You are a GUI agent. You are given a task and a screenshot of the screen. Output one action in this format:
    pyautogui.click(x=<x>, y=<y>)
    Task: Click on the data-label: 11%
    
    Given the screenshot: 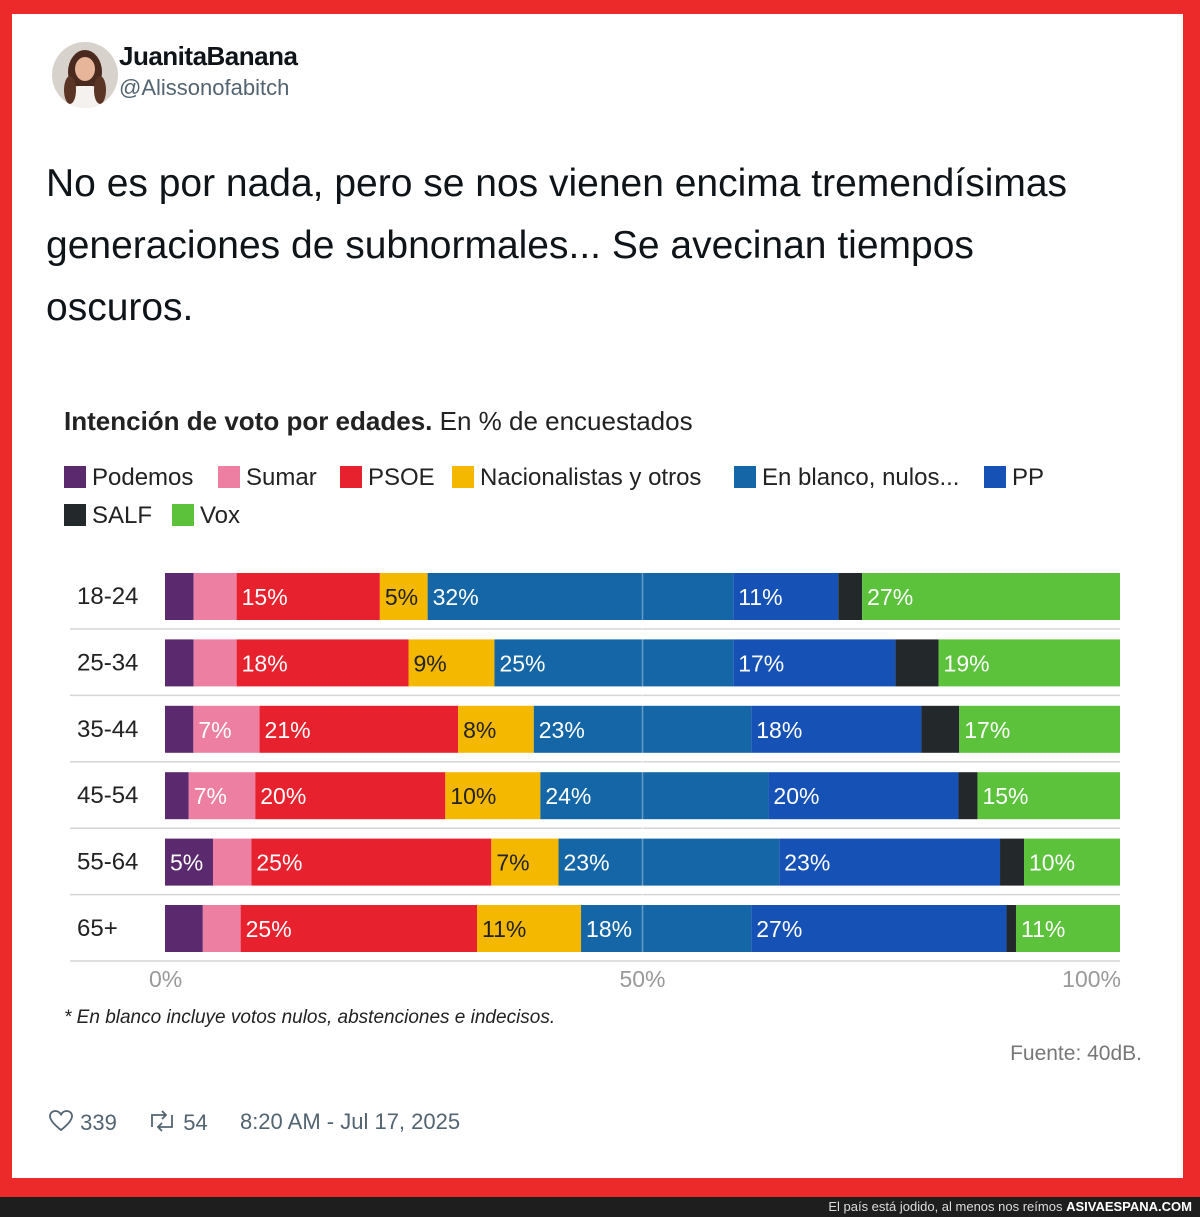 What is the action you would take?
    pyautogui.click(x=760, y=597)
    